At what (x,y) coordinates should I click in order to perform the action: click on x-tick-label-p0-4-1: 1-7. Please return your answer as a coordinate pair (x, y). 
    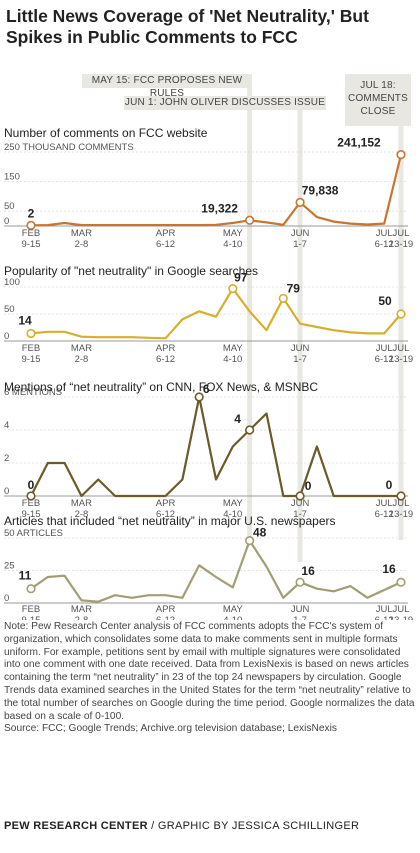
    Looking at the image, I should click on (300, 244).